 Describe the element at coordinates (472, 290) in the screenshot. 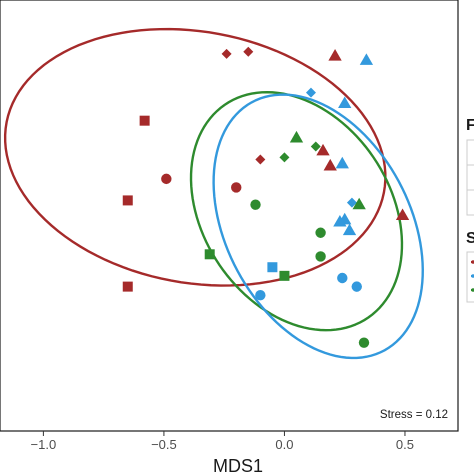

I see `legend-green-swatch-point` at that location.